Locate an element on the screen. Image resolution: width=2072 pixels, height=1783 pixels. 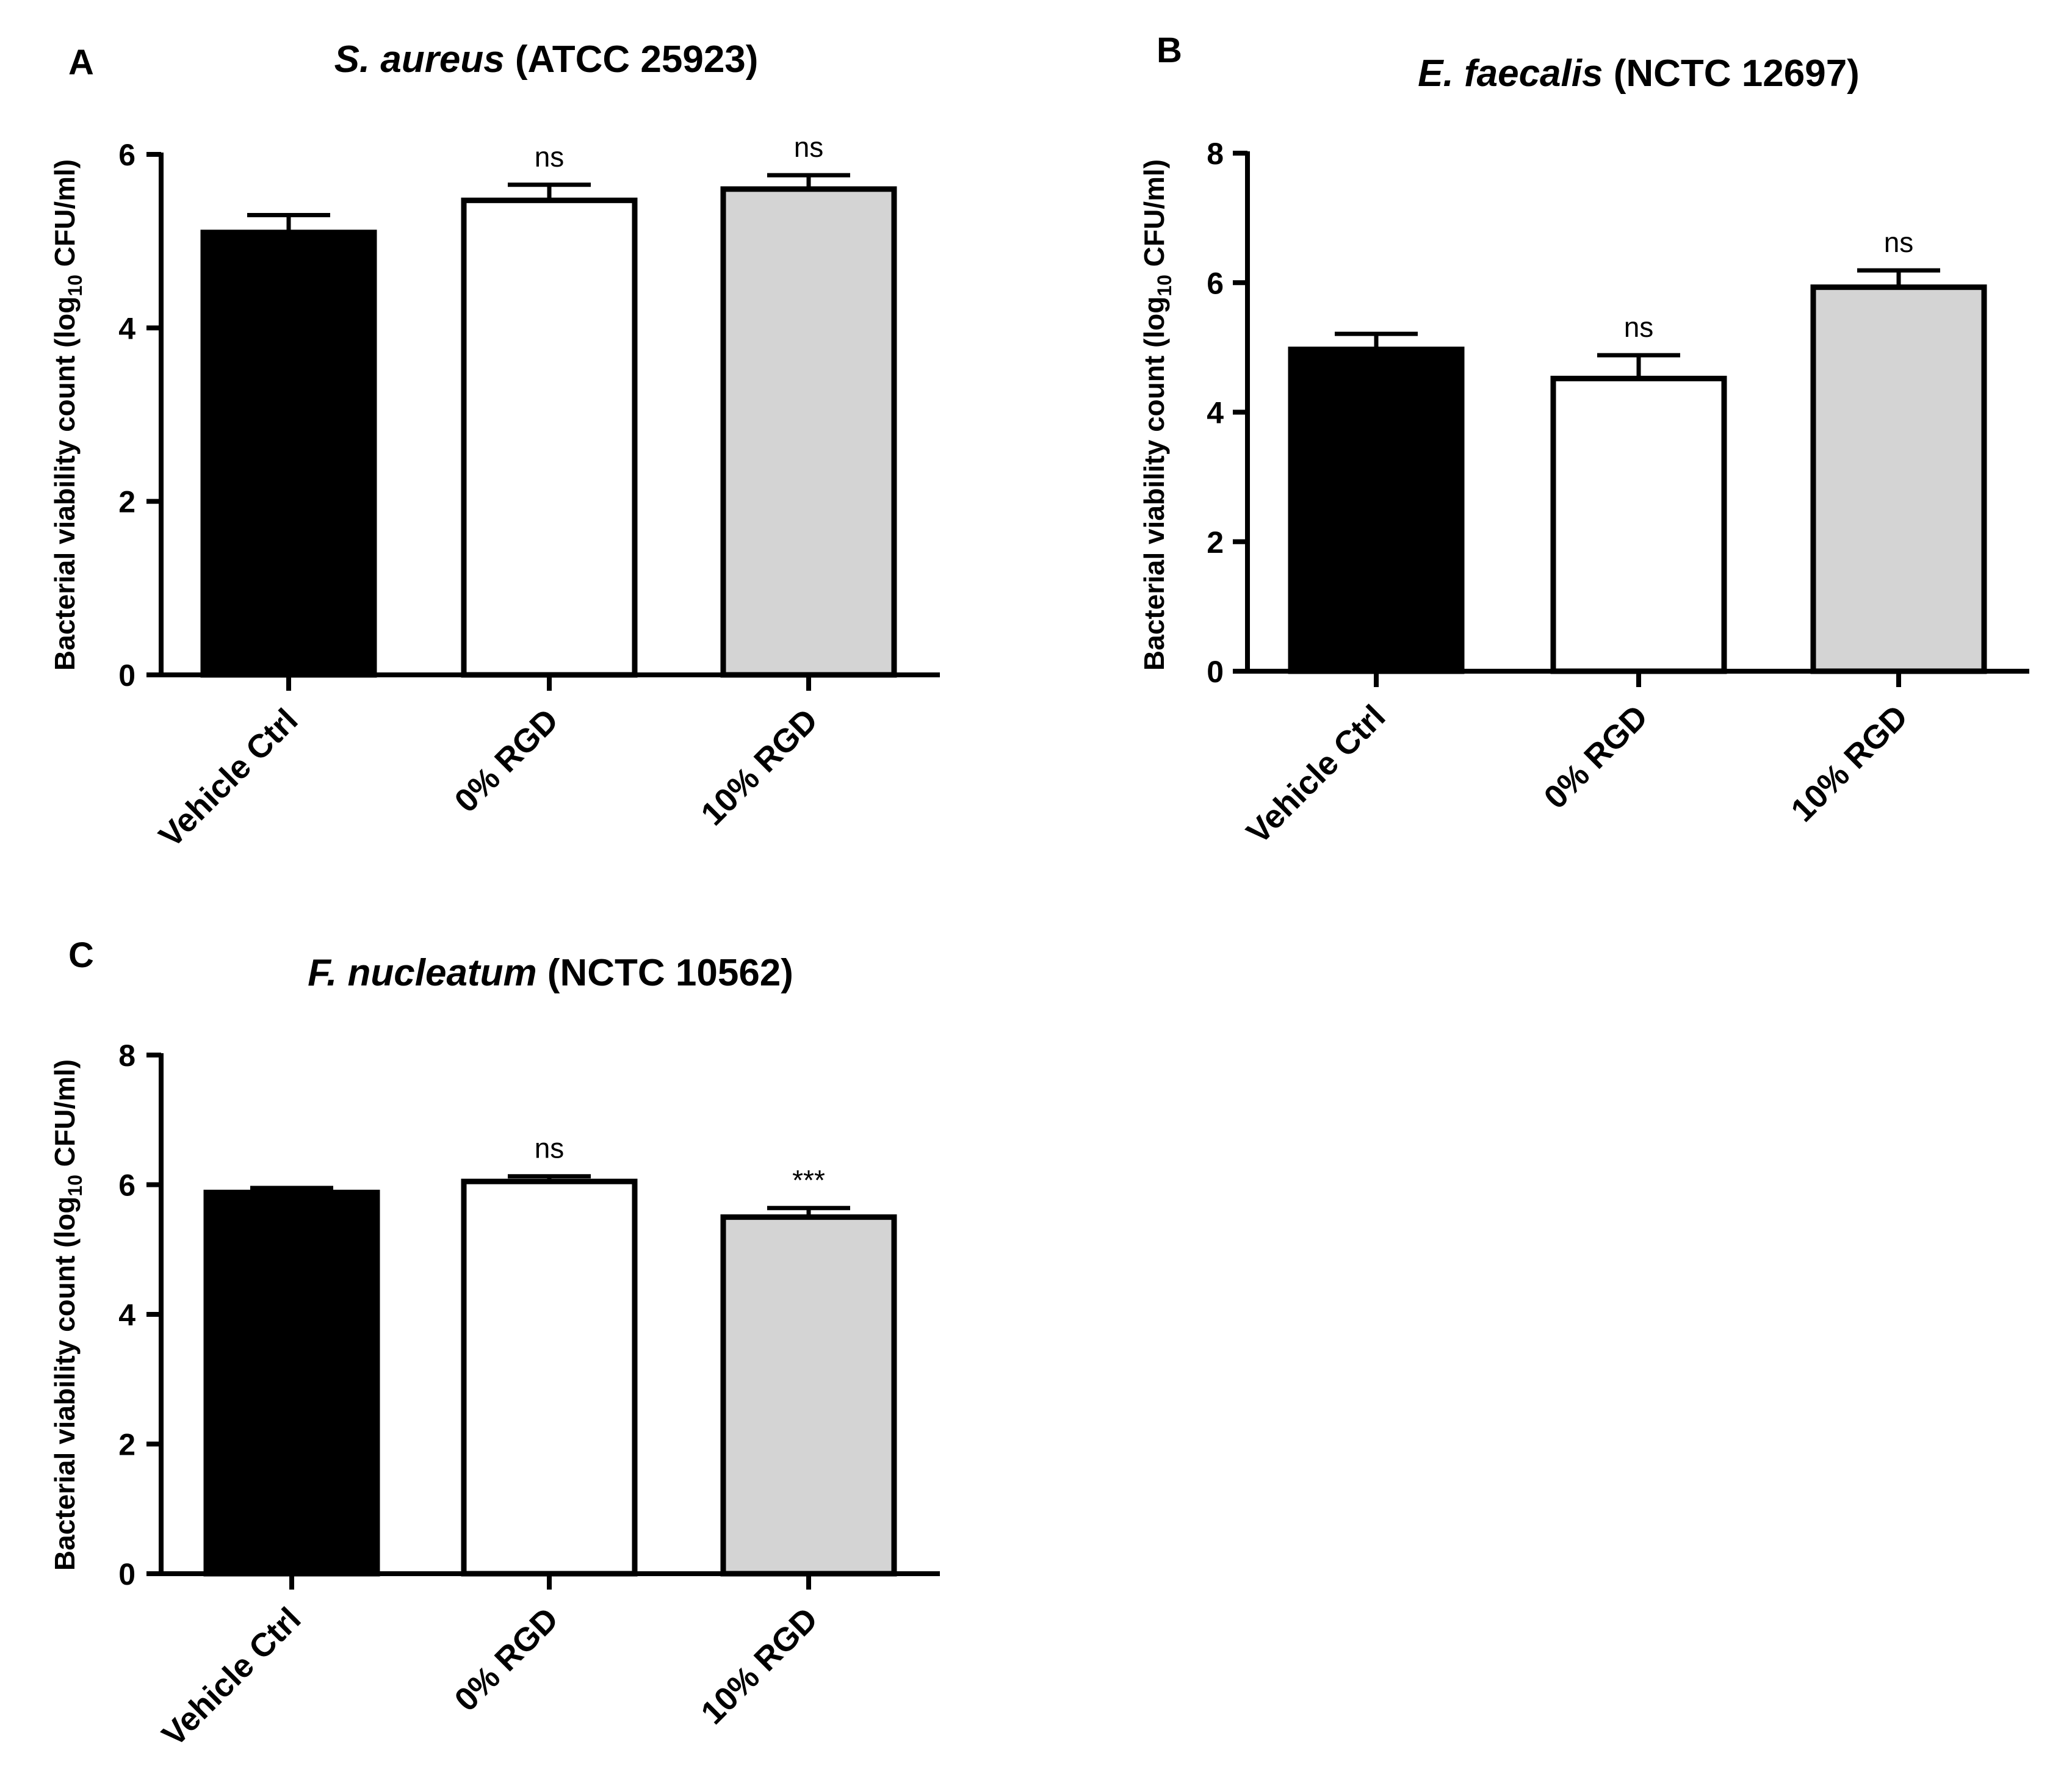
chart-title: F. nucleatum (NCTC 10562) is located at coordinates (551, 973).